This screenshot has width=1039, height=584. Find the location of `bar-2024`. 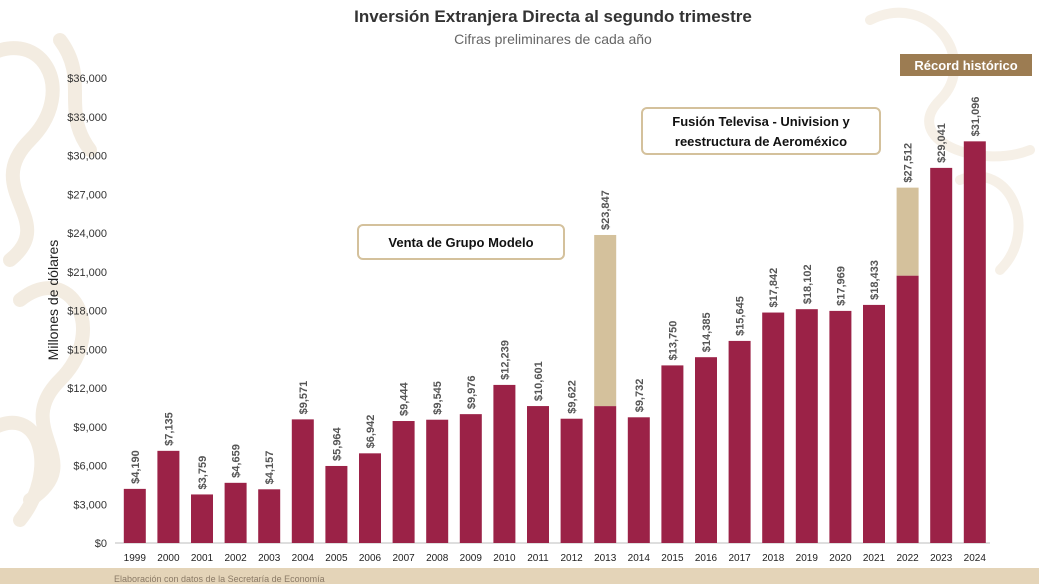

bar-2024 is located at coordinates (974, 342).